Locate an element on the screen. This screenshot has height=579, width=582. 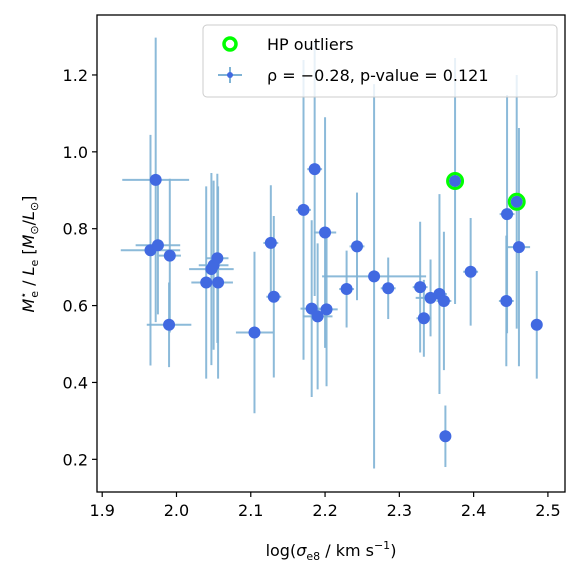
legend-box is located at coordinates (380, 61).